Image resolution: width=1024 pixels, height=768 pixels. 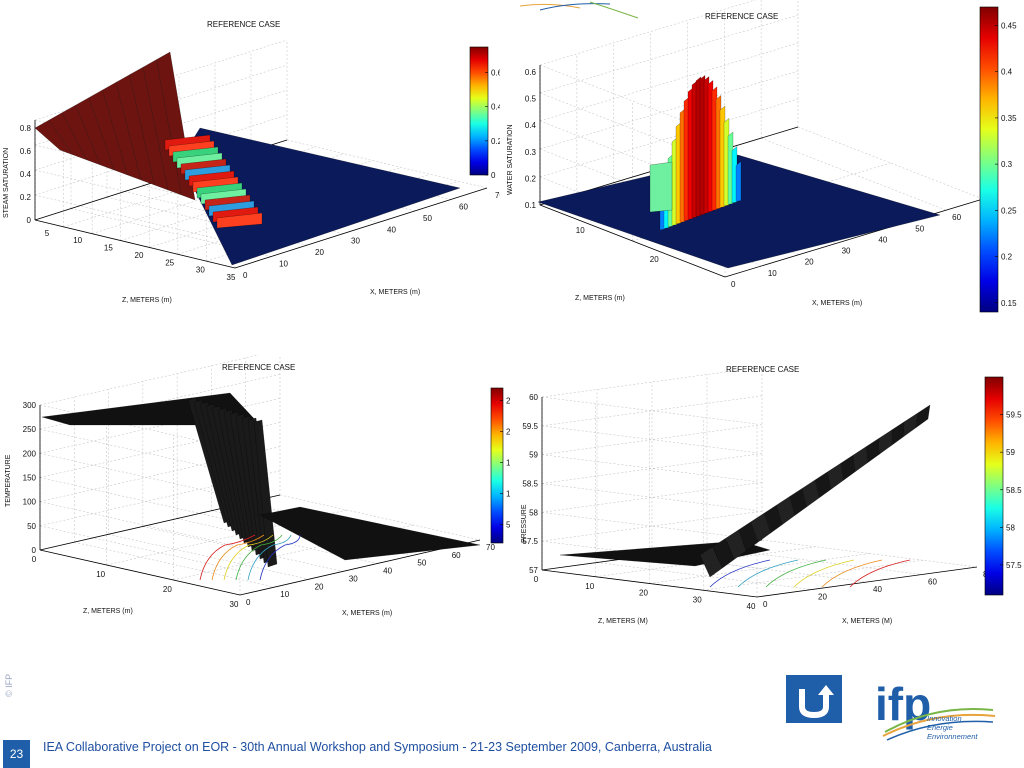 What do you see at coordinates (860, 459) in the screenshot?
I see `surface-ridge` at bounding box center [860, 459].